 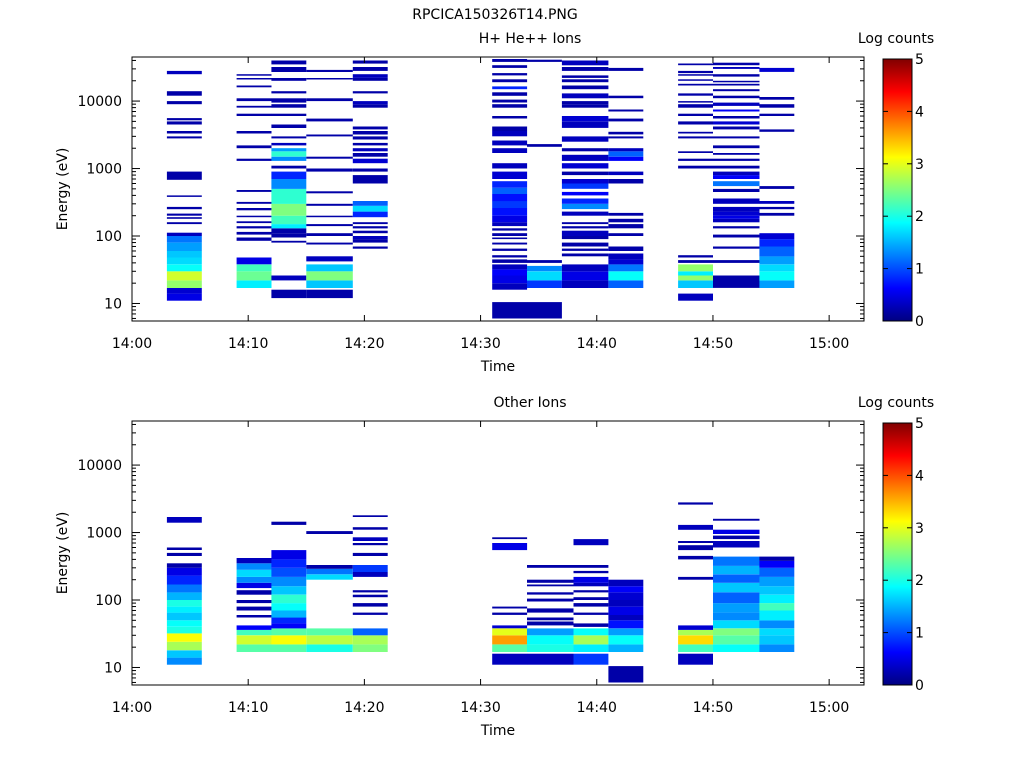 I want to click on x-tick-label: 14:30, so click(x=480, y=344).